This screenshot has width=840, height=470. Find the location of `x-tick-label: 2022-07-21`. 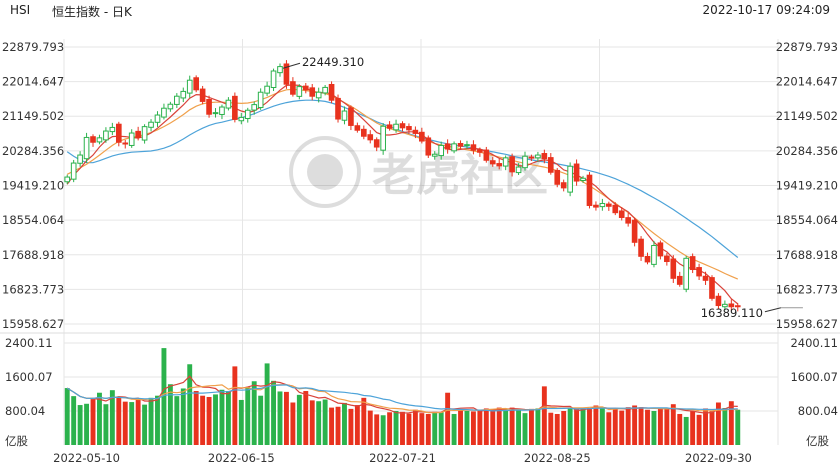

x-tick-label: 2022-07-21 is located at coordinates (402, 458).